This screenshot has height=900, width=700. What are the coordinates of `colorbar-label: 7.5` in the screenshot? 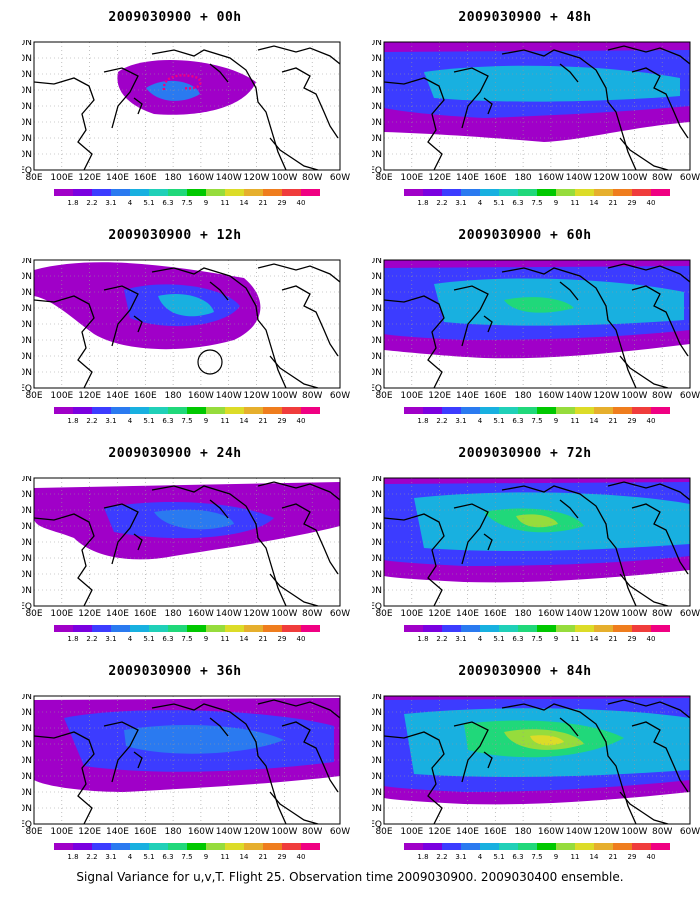 It's located at (186, 639).